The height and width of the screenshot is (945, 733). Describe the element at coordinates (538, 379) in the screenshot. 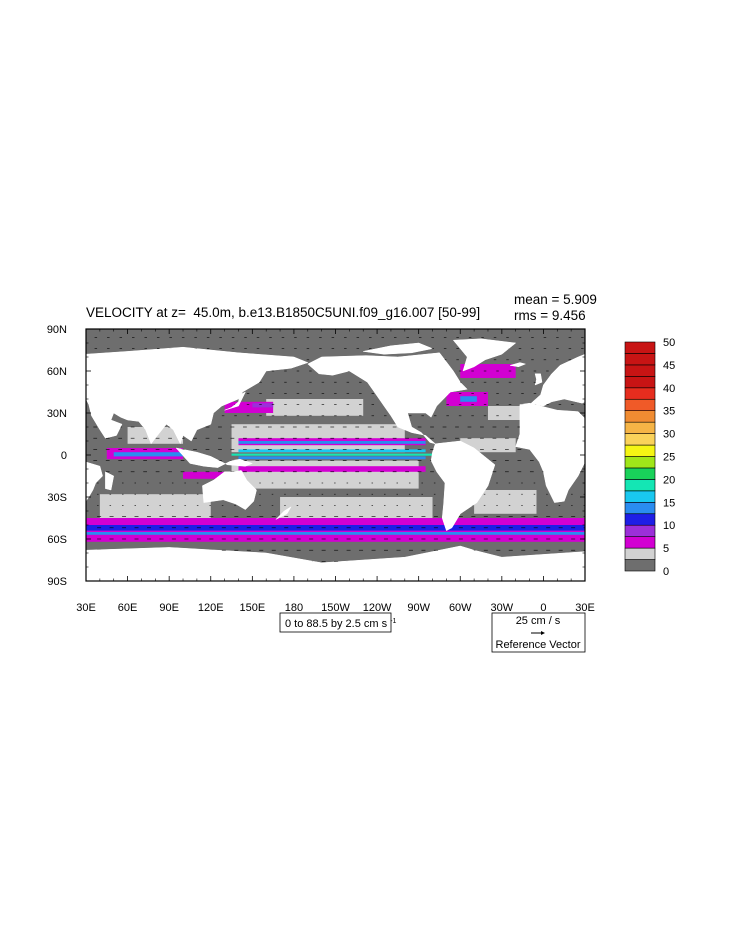

I see `landmass-mask-uk` at that location.